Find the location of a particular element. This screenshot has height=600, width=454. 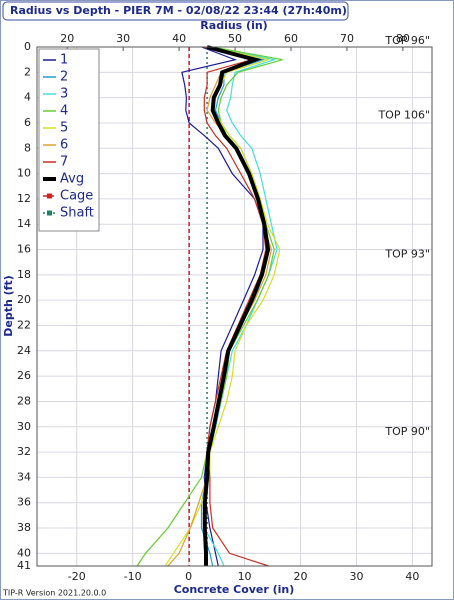

y-tick-label: 36 is located at coordinates (24, 502).